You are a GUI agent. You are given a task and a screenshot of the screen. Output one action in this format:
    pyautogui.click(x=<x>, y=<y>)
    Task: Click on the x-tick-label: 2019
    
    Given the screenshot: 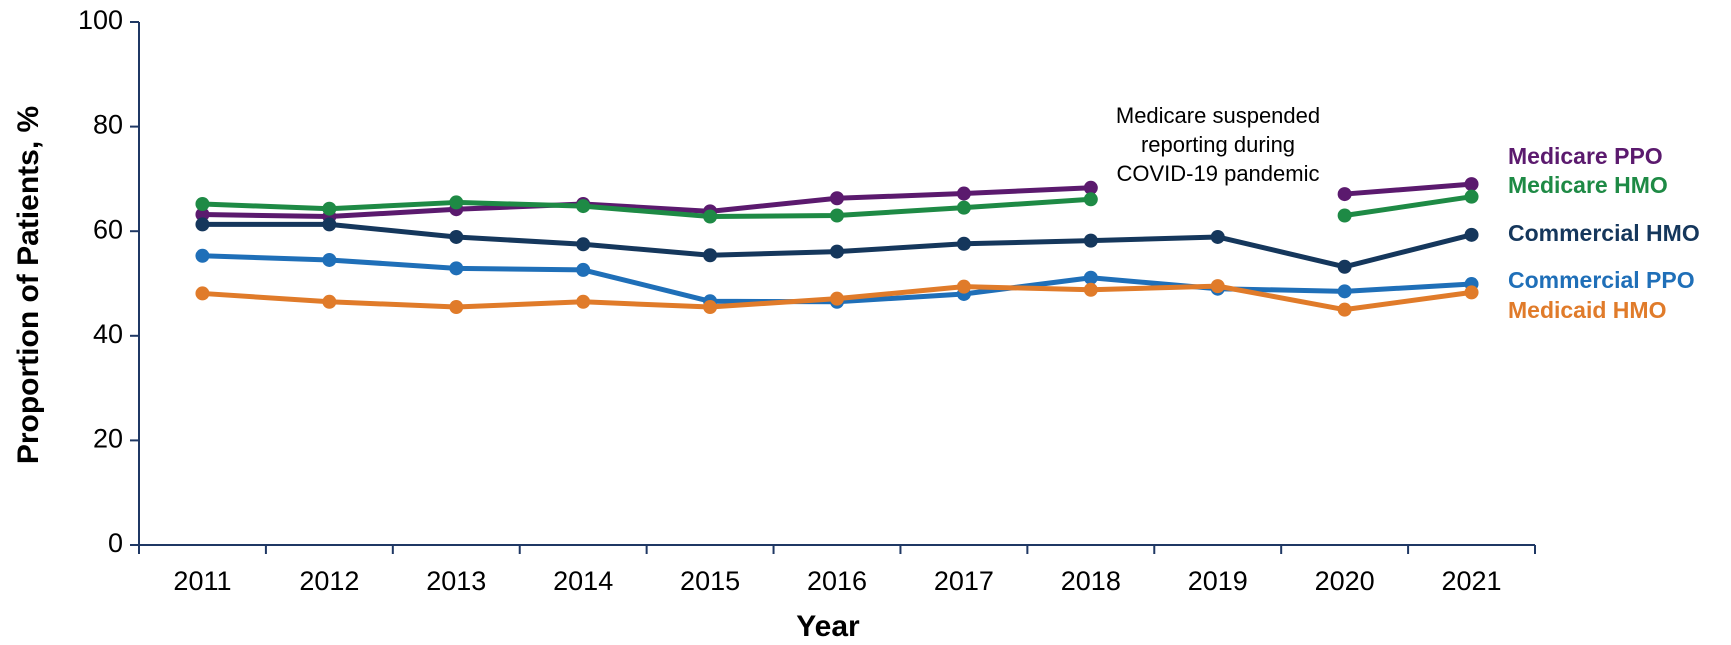 What is the action you would take?
    pyautogui.click(x=1218, y=581)
    